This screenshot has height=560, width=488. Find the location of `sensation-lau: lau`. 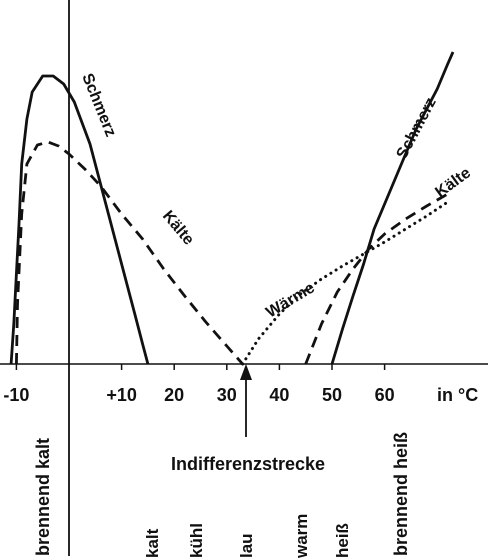

sensation-lau: lau is located at coordinates (246, 545).